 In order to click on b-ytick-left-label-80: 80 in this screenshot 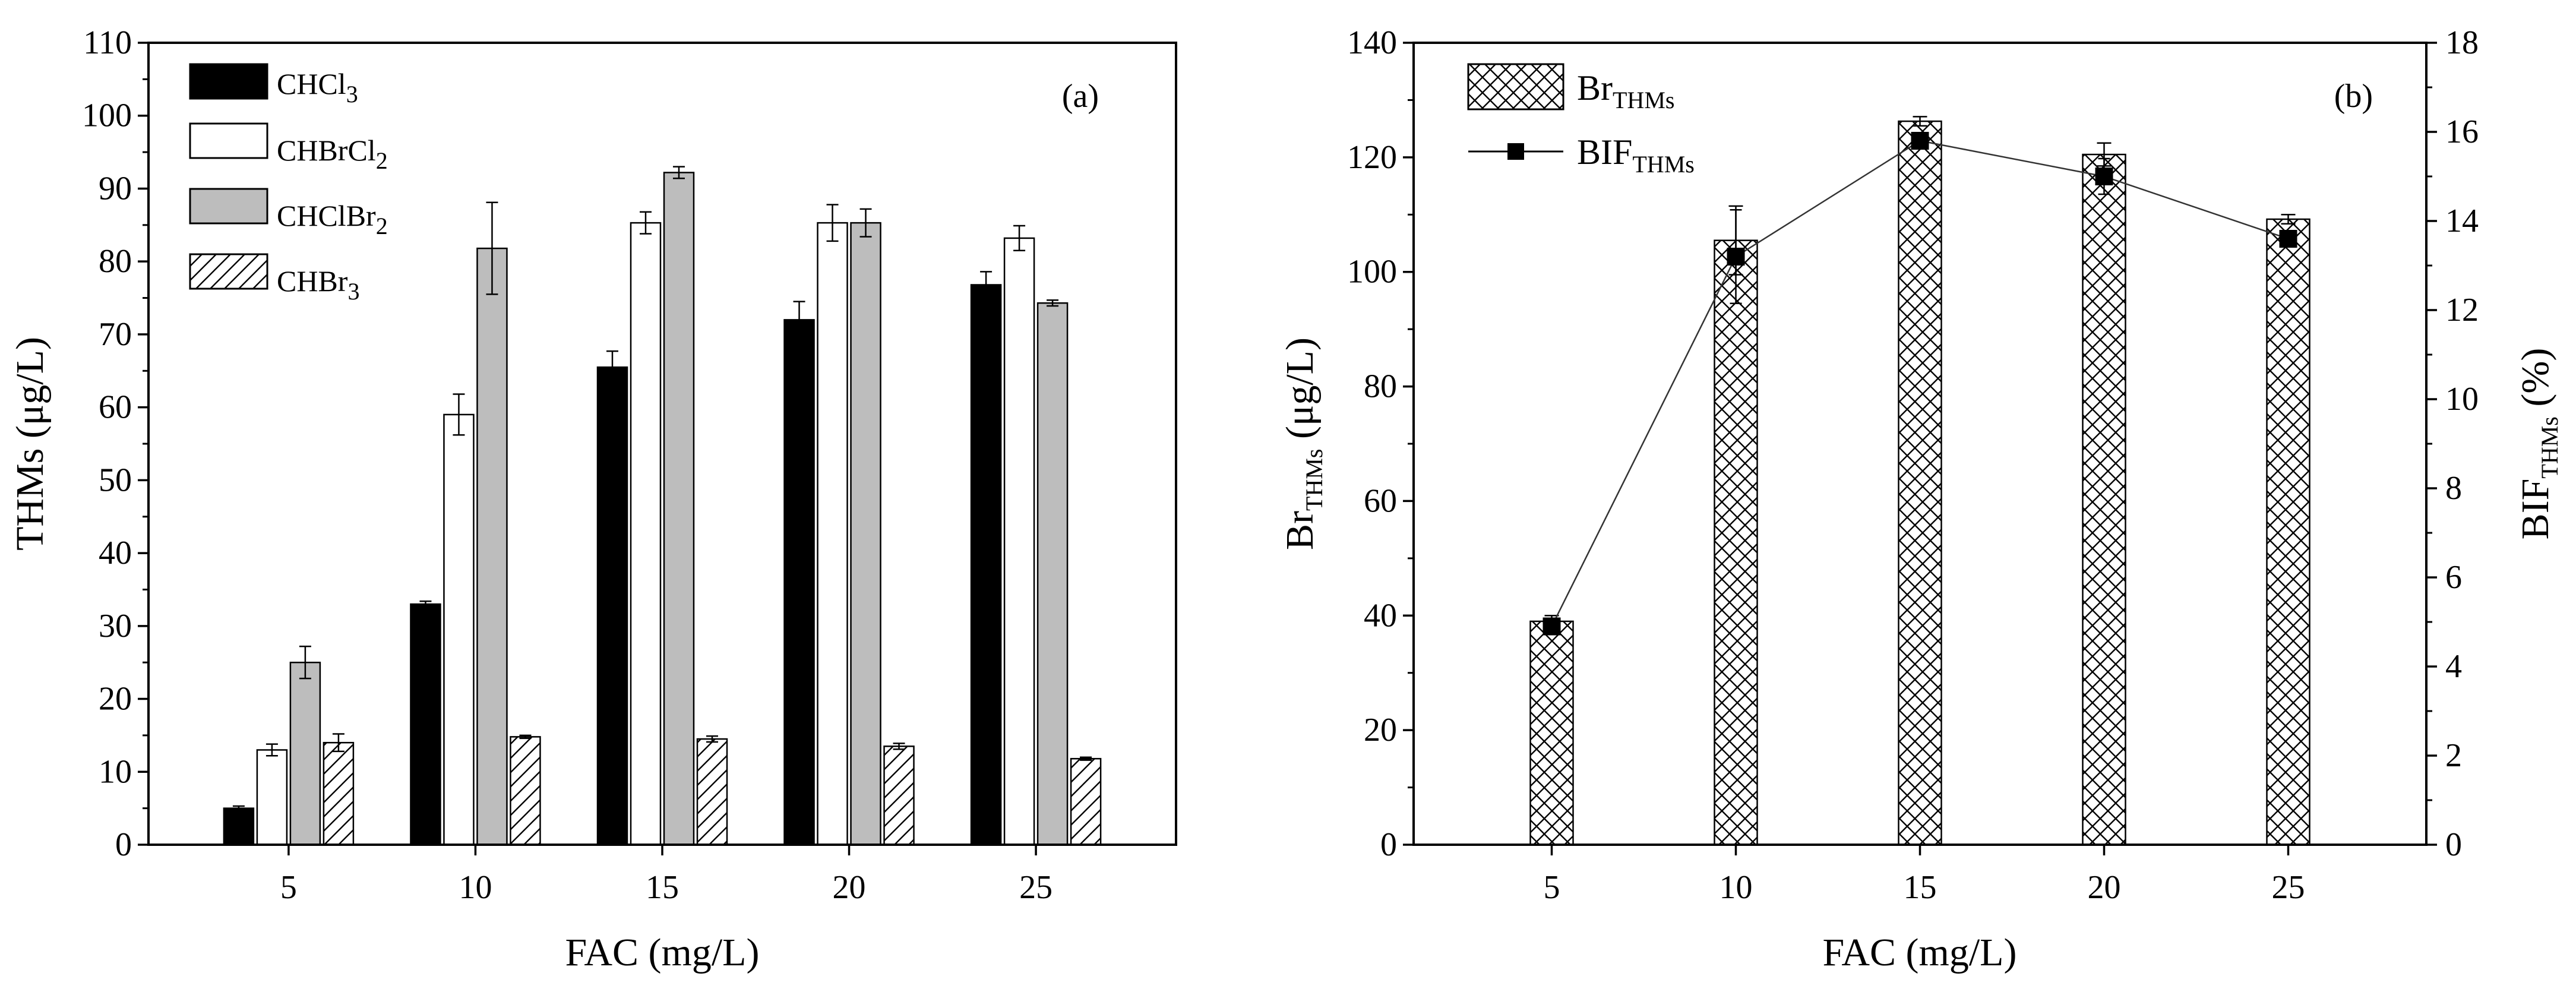, I will do `click(1380, 387)`.